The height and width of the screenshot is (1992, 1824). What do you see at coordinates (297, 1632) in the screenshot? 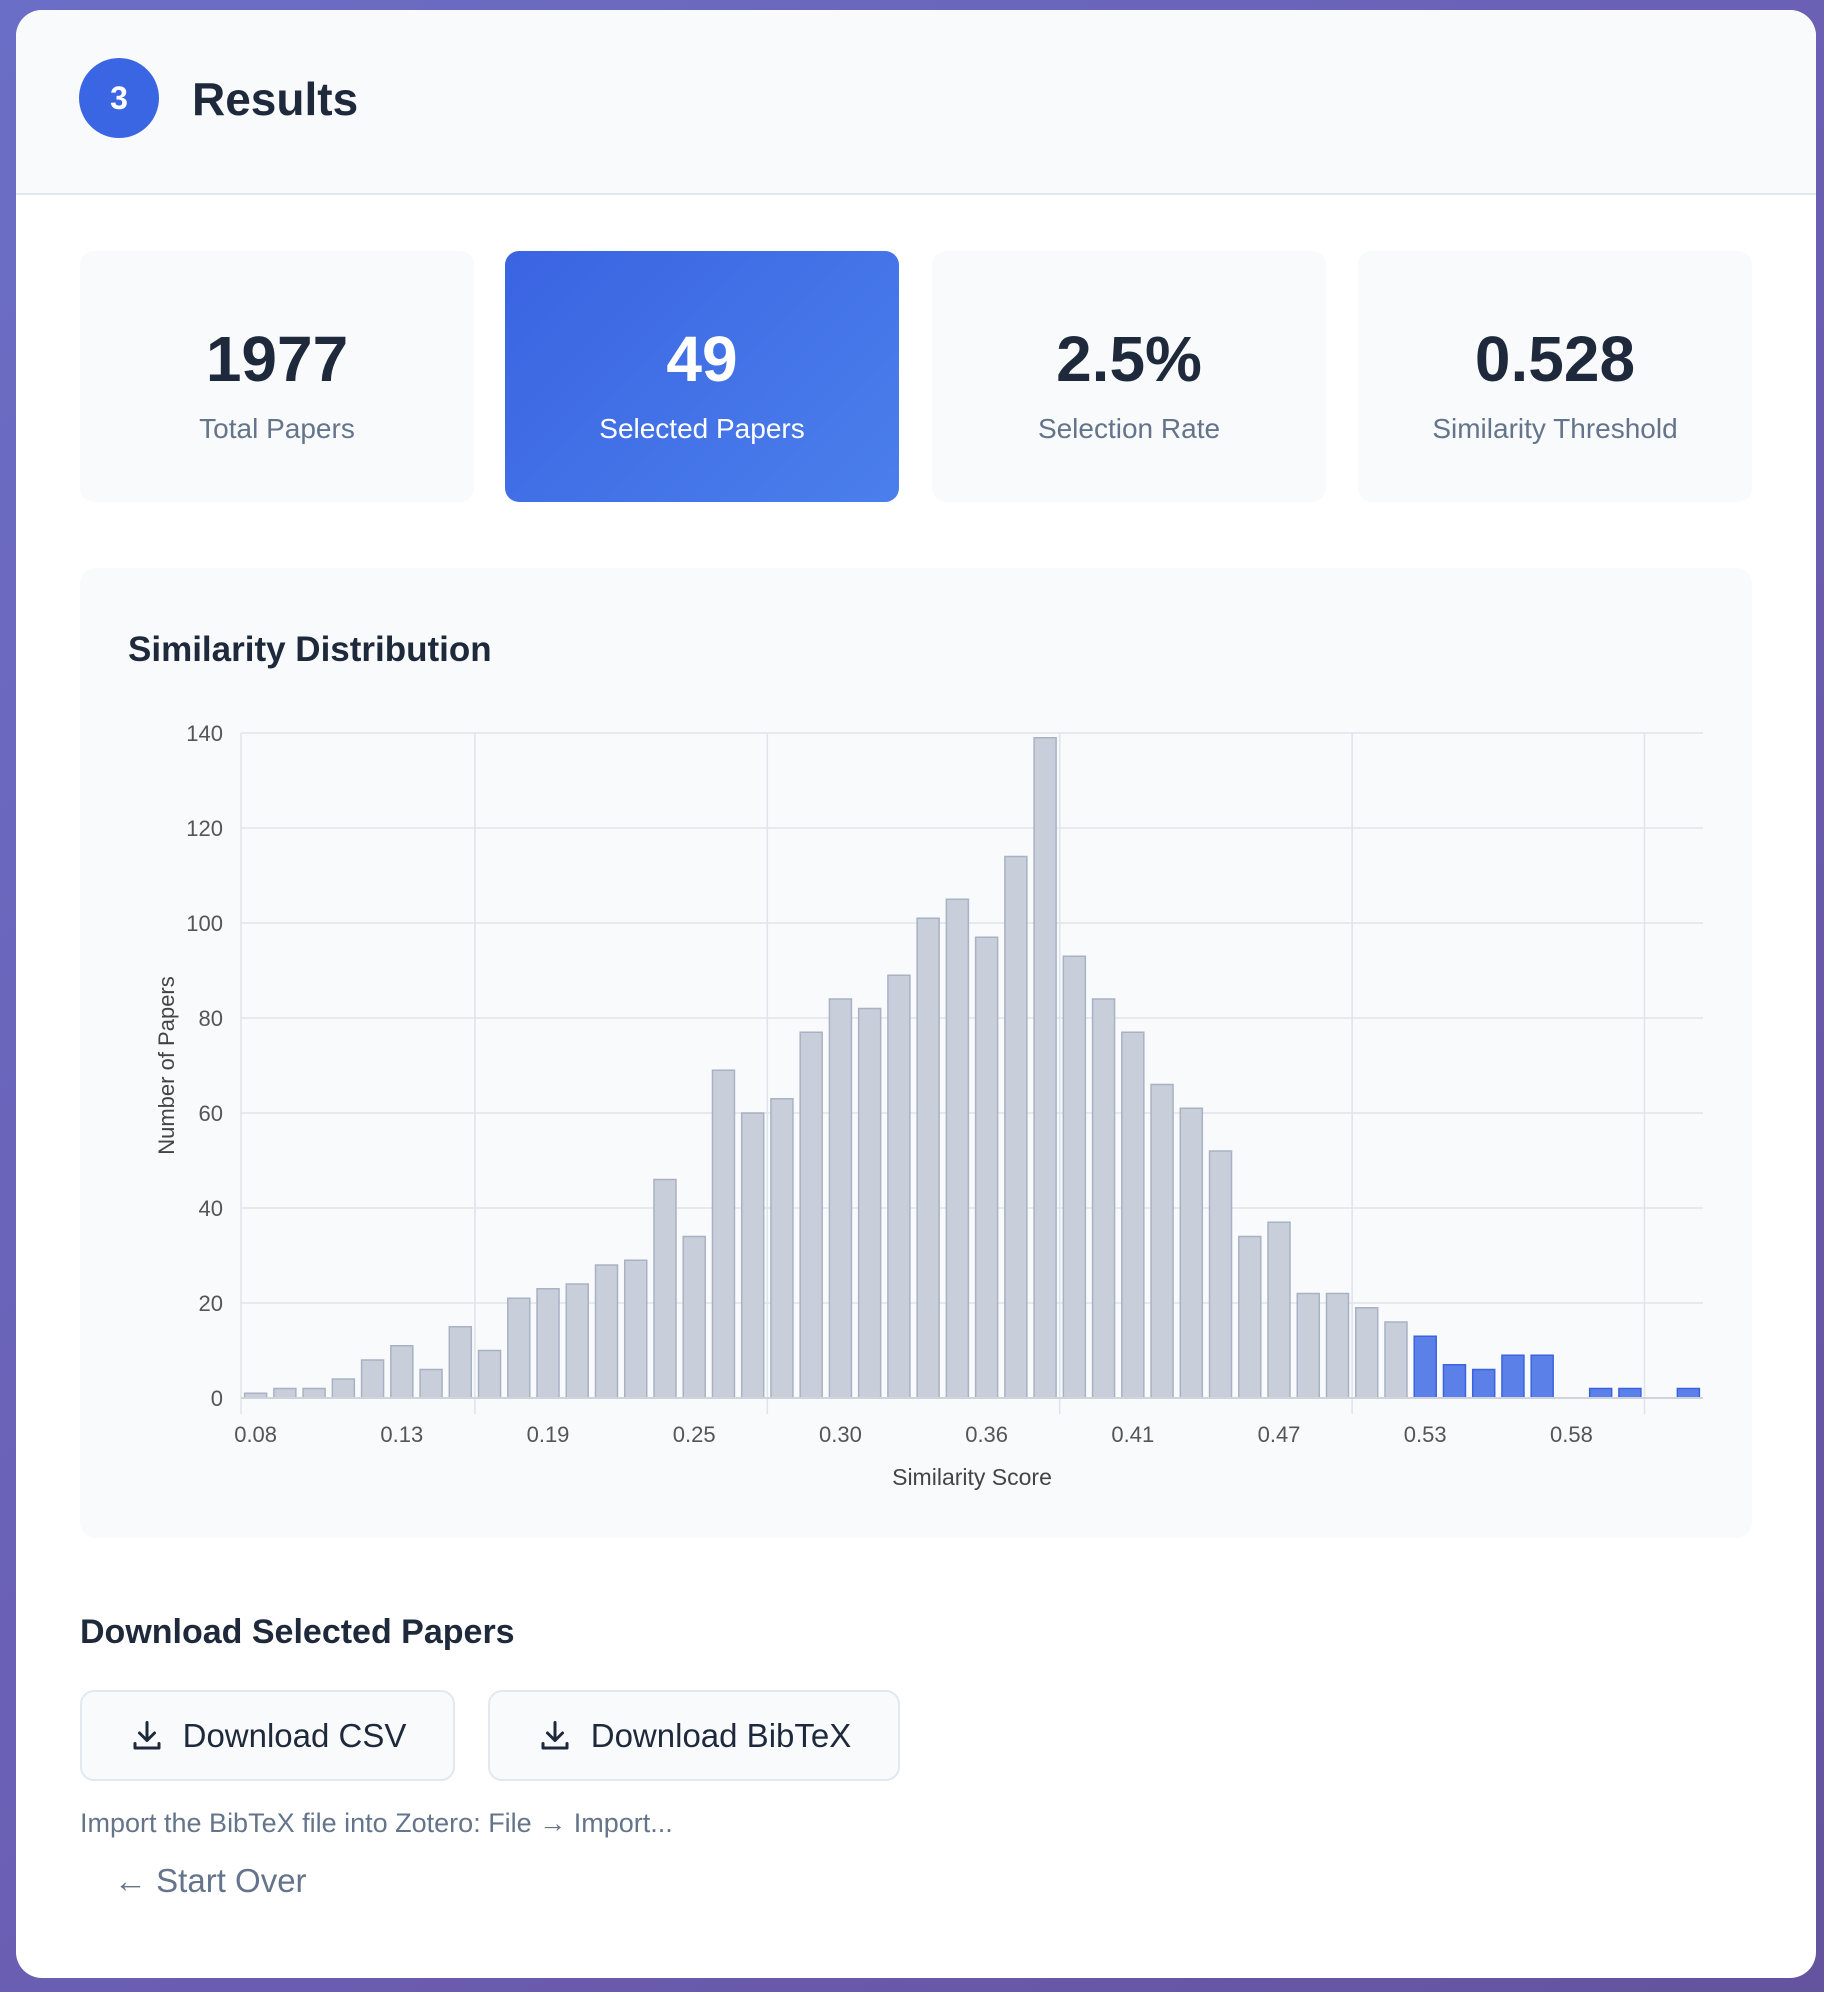
I see `download-section-title: Download Selected Papers` at bounding box center [297, 1632].